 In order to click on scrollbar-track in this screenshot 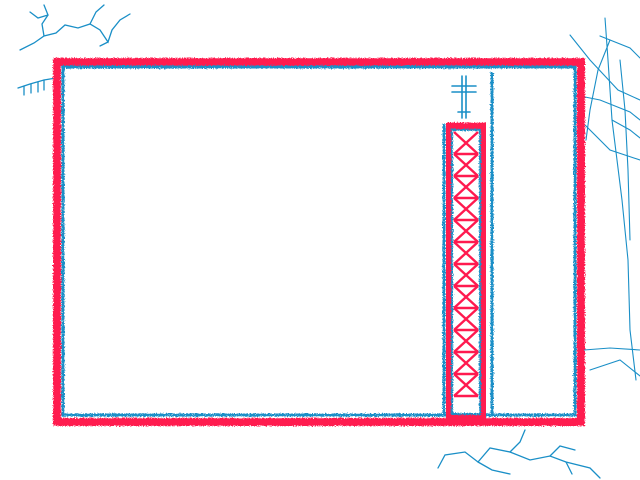, I will do `click(468, 272)`.